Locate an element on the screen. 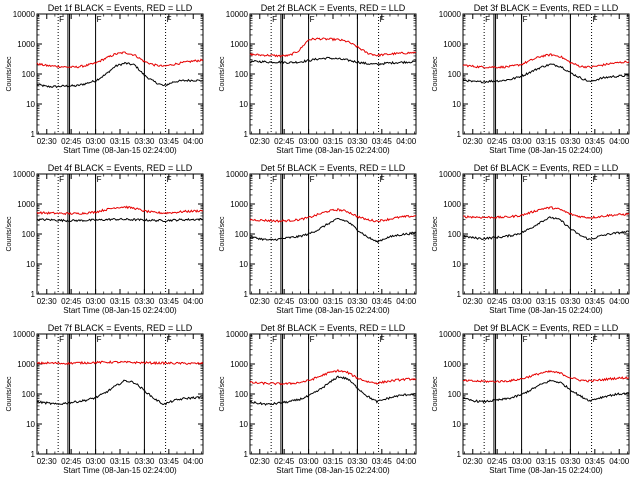 This screenshot has width=640, height=480. panel-title: Det 7f BLACK = Events, RED = LLD is located at coordinates (120, 328).